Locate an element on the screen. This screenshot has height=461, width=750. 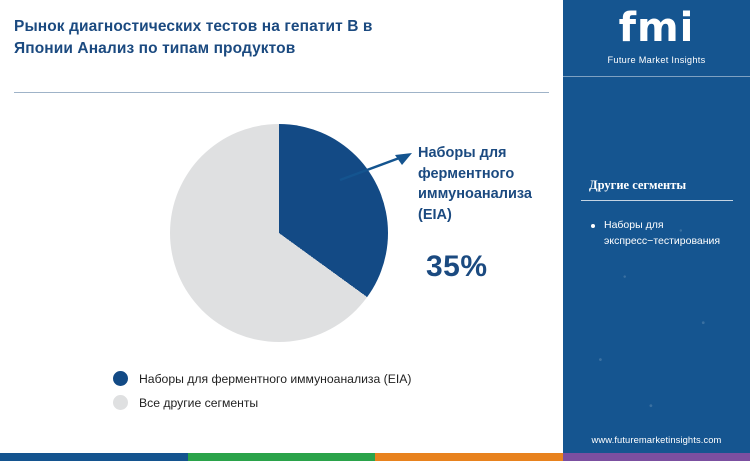
website-url: www.futuremarketinsights.com is located at coordinates (656, 439).